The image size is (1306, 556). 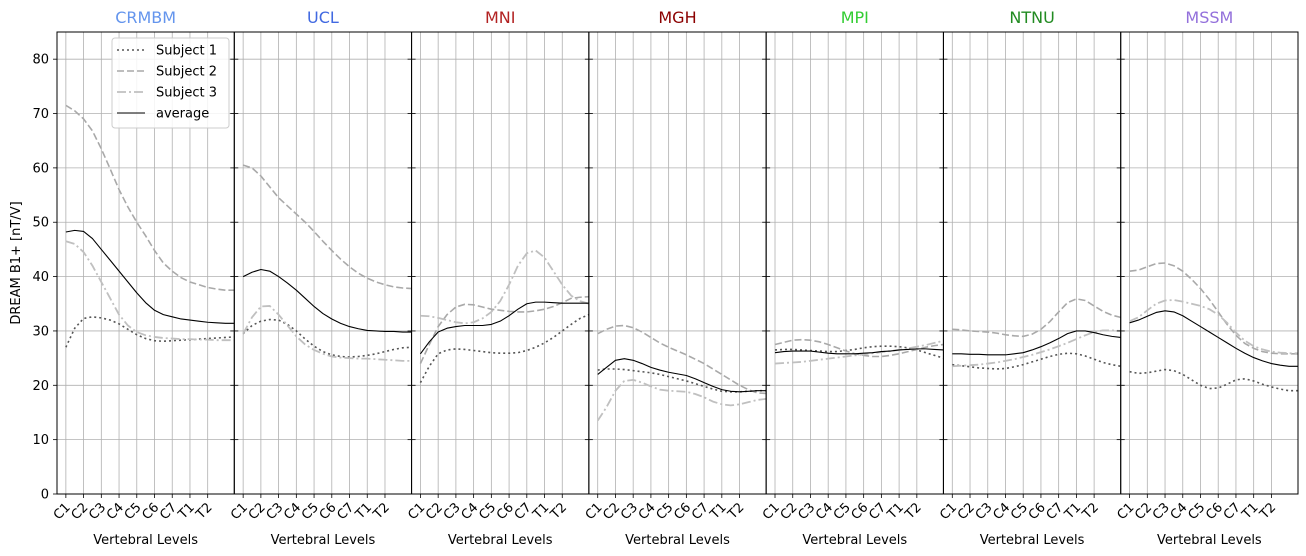 What do you see at coordinates (323, 17) in the screenshot?
I see `panel-title: UCL` at bounding box center [323, 17].